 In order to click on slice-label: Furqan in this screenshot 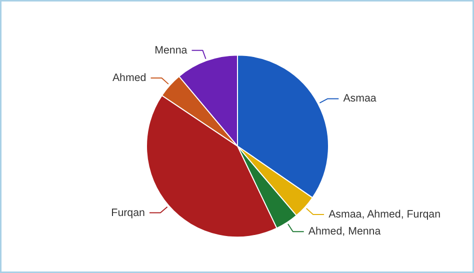, I will do `click(128, 212)`.